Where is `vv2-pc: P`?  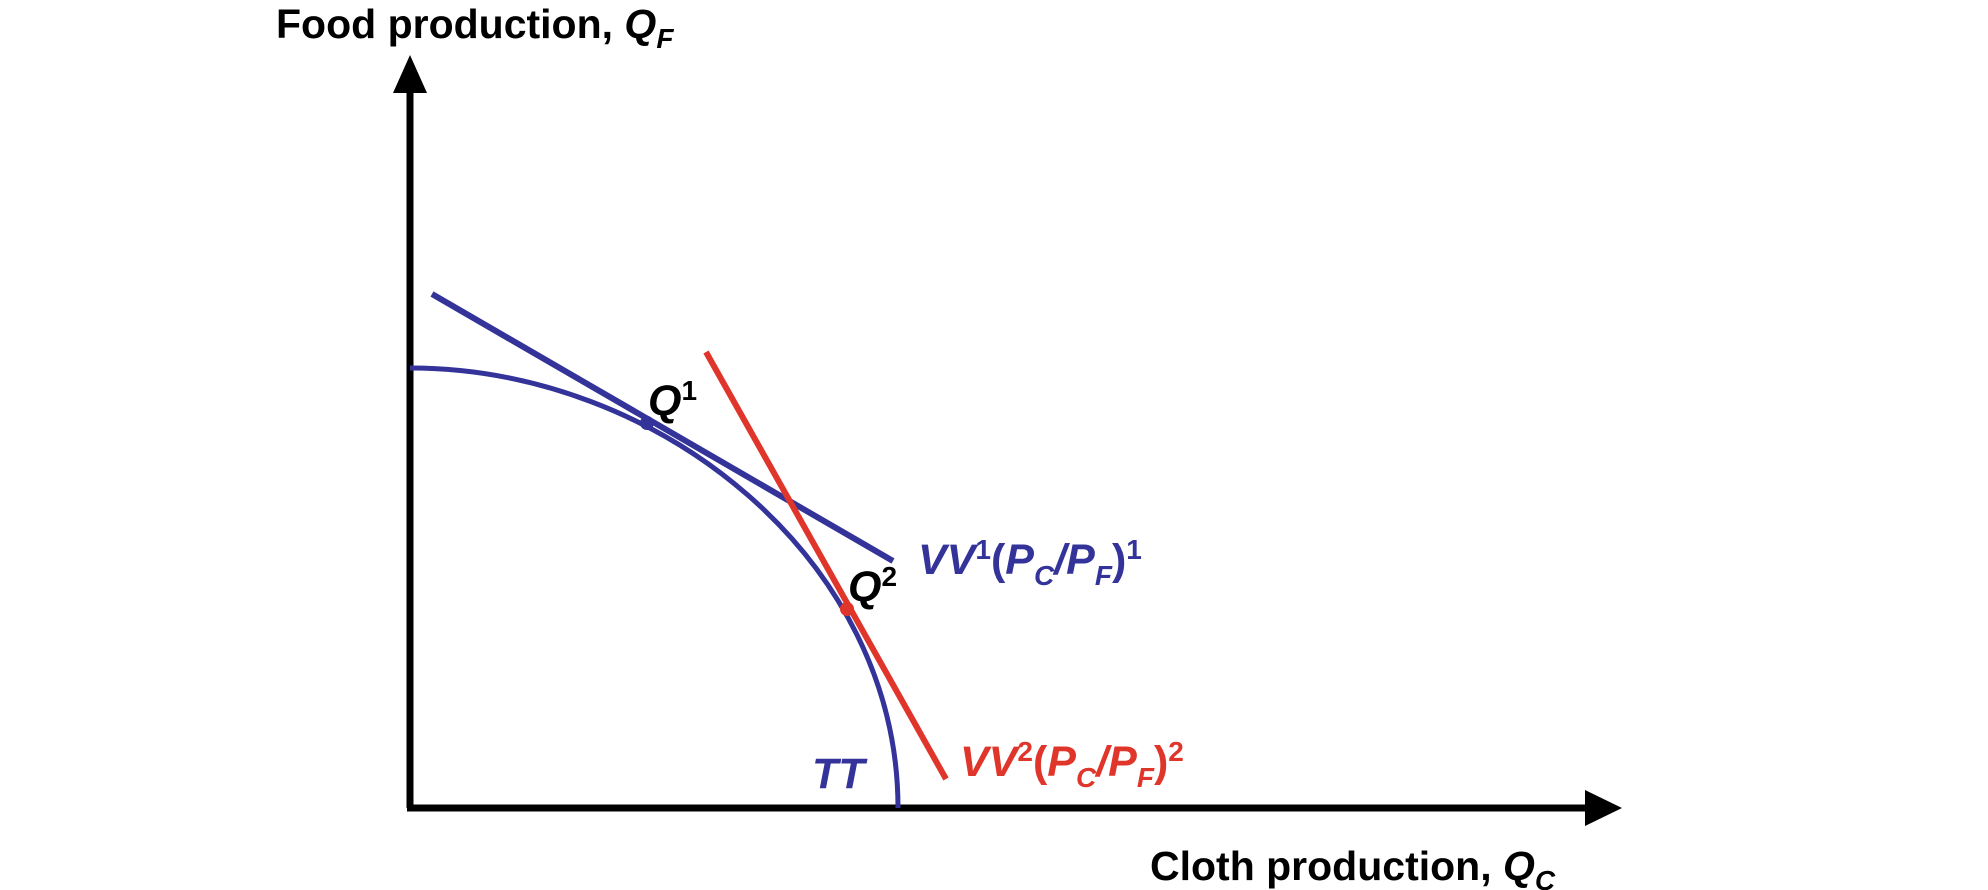
vv2-pc: P is located at coordinates (1061, 762).